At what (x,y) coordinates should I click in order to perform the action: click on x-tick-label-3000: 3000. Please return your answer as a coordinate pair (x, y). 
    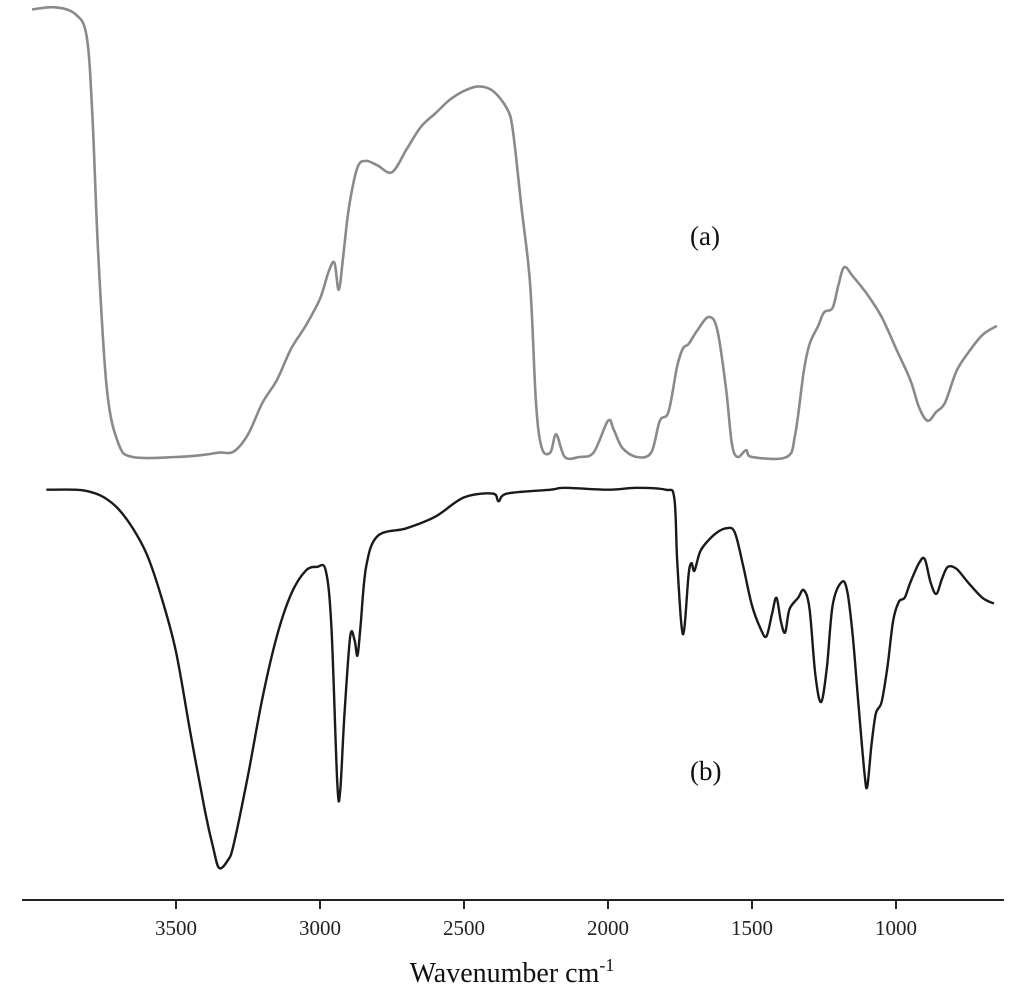
    Looking at the image, I should click on (320, 928).